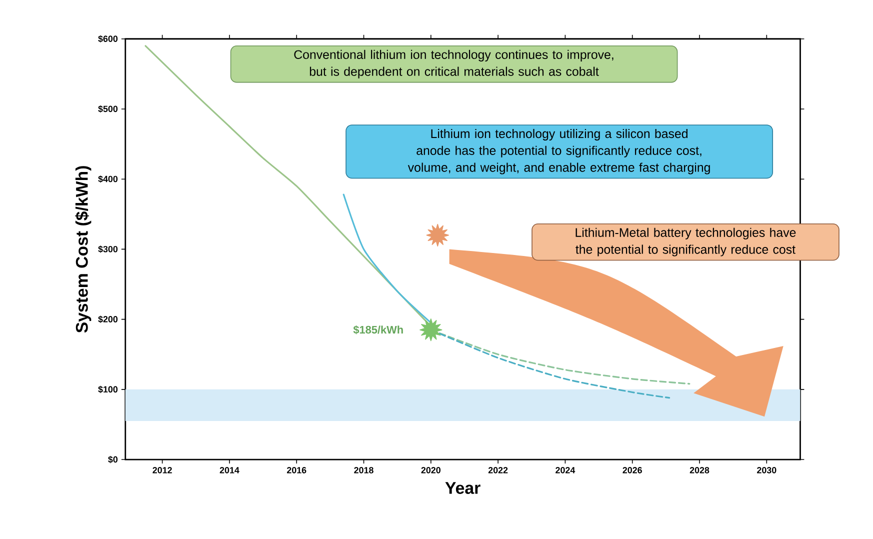 The width and height of the screenshot is (873, 539). What do you see at coordinates (430, 470) in the screenshot?
I see `x-tick-label: 2020` at bounding box center [430, 470].